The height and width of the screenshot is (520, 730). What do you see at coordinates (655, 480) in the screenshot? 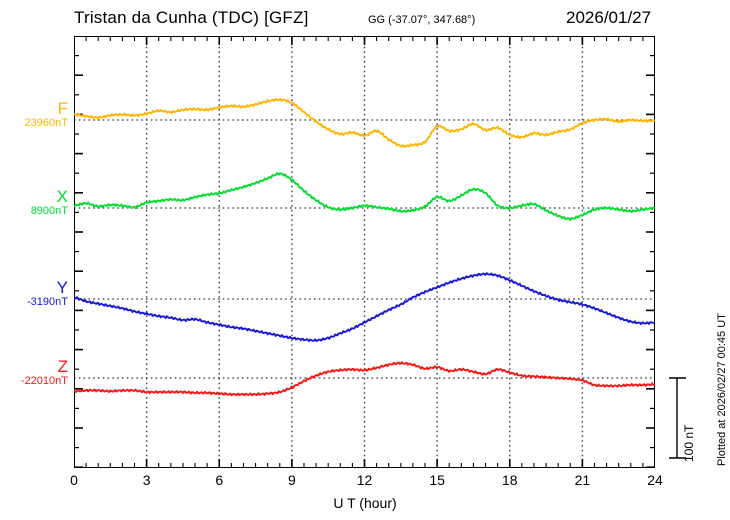
I see `x-tick-label: 24` at bounding box center [655, 480].